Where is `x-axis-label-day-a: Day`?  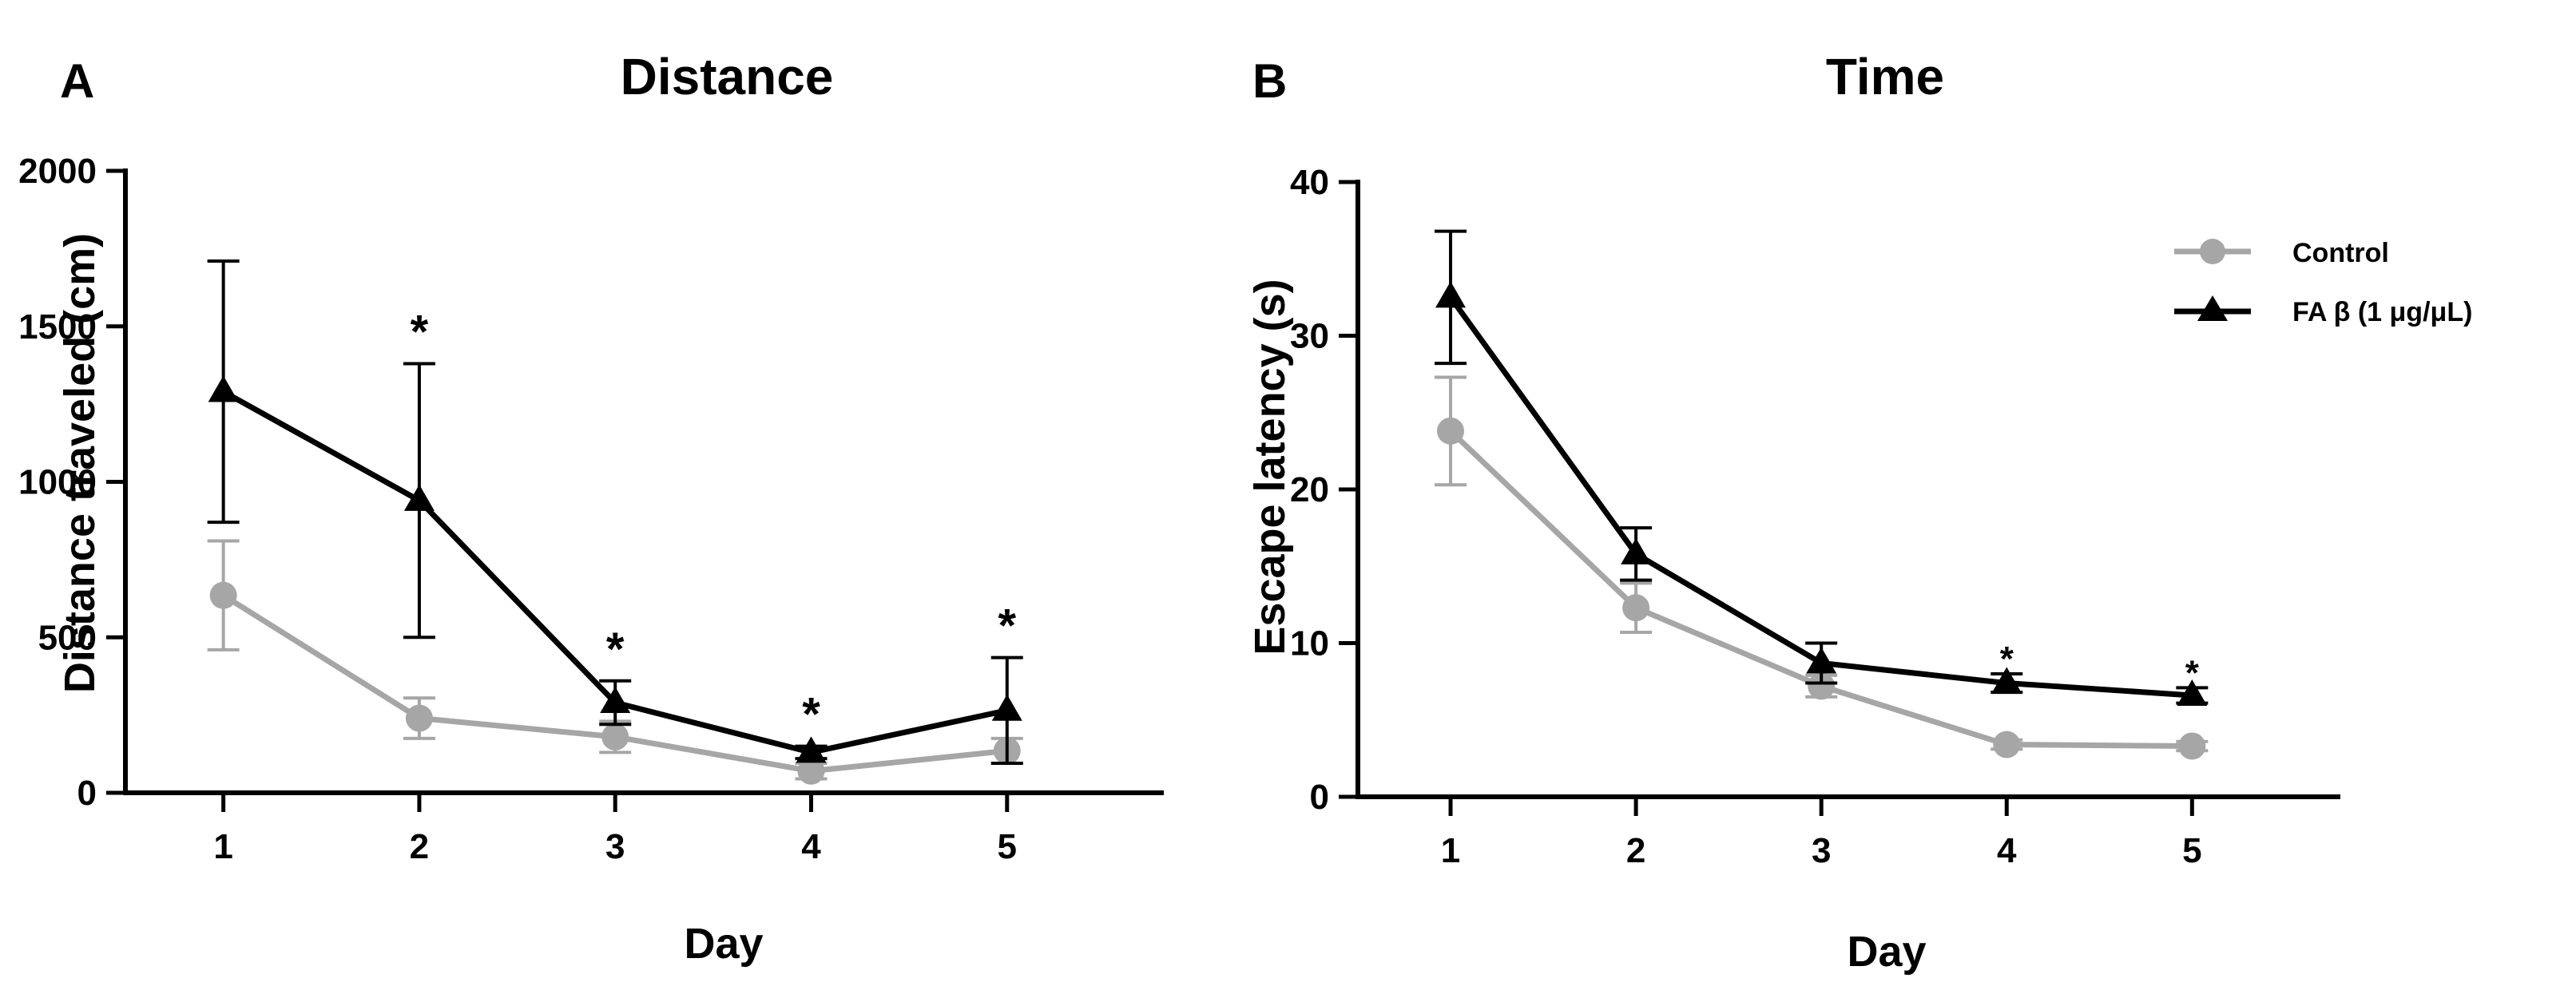
x-axis-label-day-a: Day is located at coordinates (724, 944).